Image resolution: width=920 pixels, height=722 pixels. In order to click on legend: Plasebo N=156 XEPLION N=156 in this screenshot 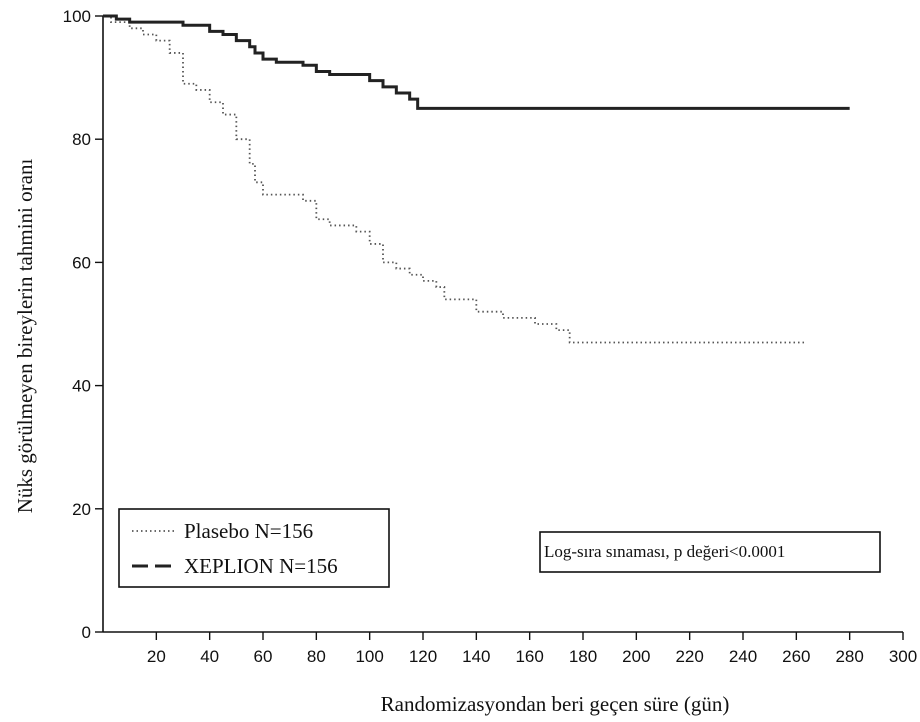, I will do `click(254, 548)`.